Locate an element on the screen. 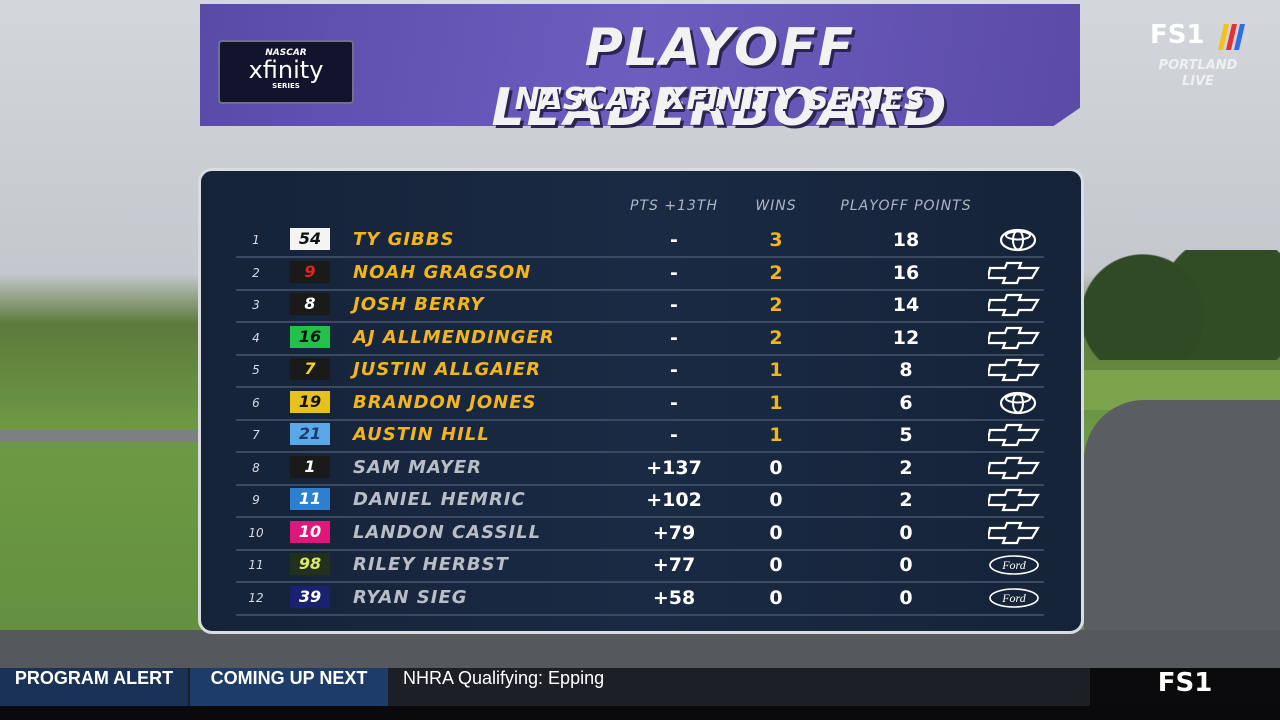 The height and width of the screenshot is (720, 1280). points-to-cutoff: +77 is located at coordinates (674, 565).